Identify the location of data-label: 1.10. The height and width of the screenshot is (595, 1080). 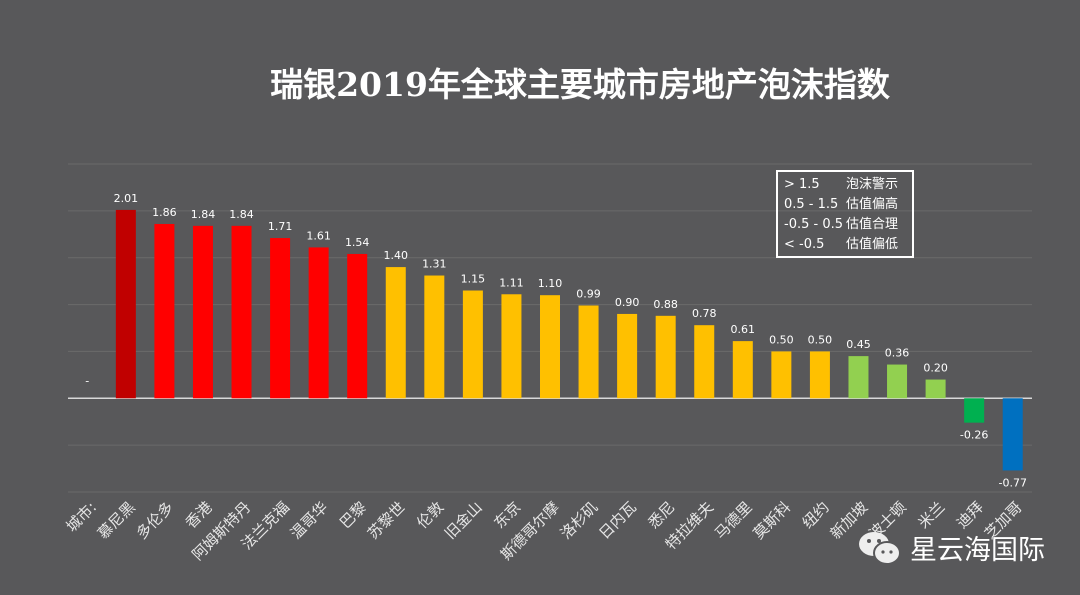
(550, 283).